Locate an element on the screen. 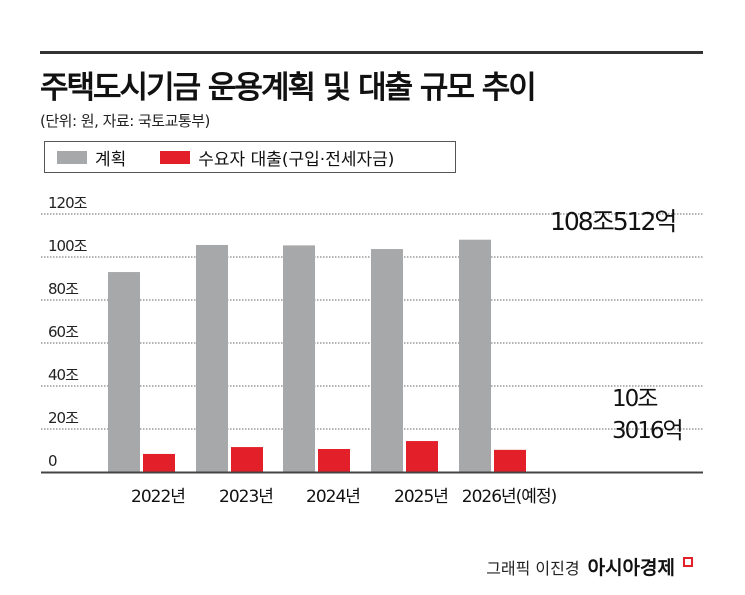 This screenshot has height=595, width=745. y-tick-label: 120조 is located at coordinates (68, 203).